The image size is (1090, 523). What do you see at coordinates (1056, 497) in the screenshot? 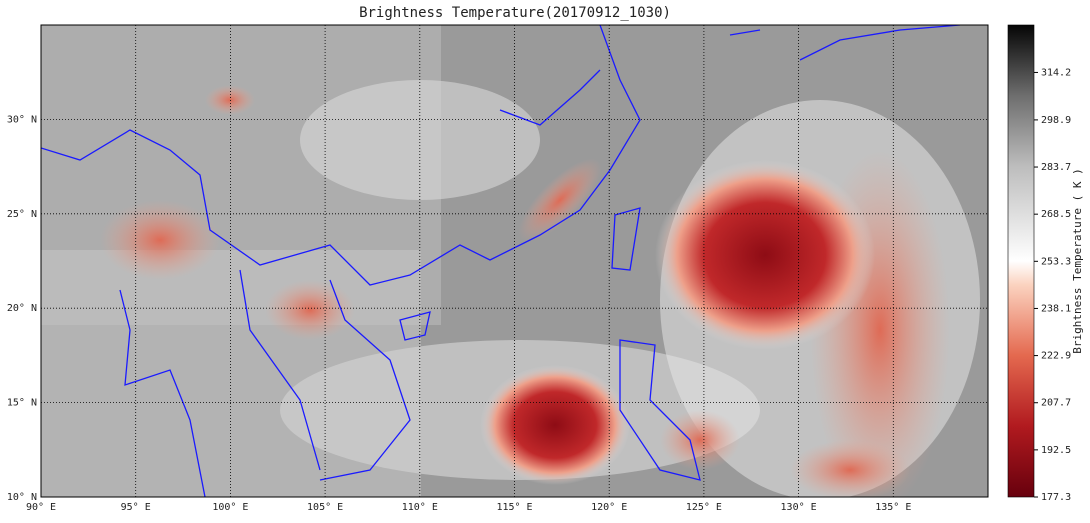
I see `colorbar-tick-label: 177.3` at bounding box center [1056, 497].